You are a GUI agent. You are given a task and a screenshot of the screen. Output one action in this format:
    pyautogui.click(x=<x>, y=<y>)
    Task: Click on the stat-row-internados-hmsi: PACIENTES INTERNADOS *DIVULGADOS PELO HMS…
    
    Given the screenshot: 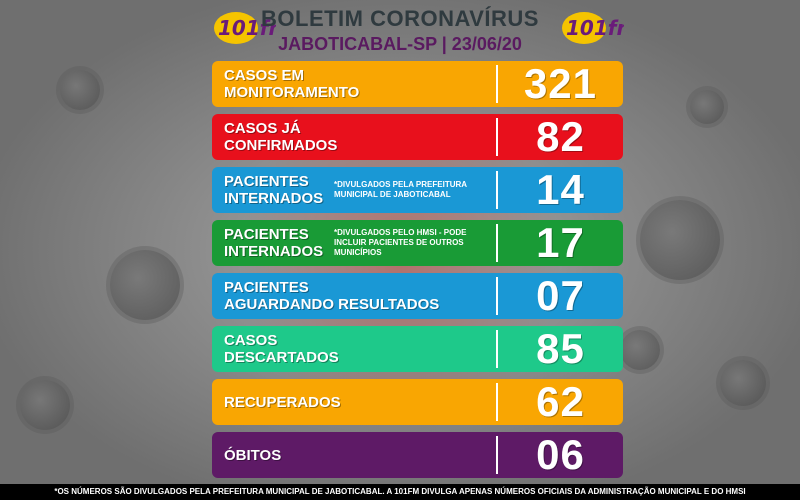 What is the action you would take?
    pyautogui.click(x=417, y=243)
    